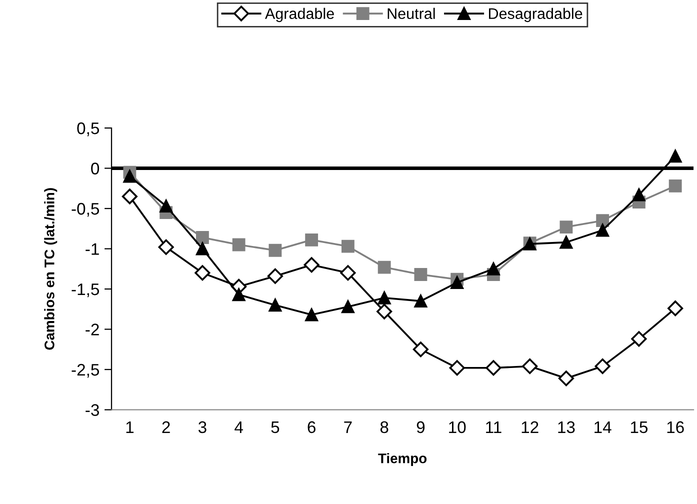 This screenshot has width=697, height=504. Describe the element at coordinates (51, 269) in the screenshot. I see `y-axis-title: Cambios en TC (lat./min)` at that location.